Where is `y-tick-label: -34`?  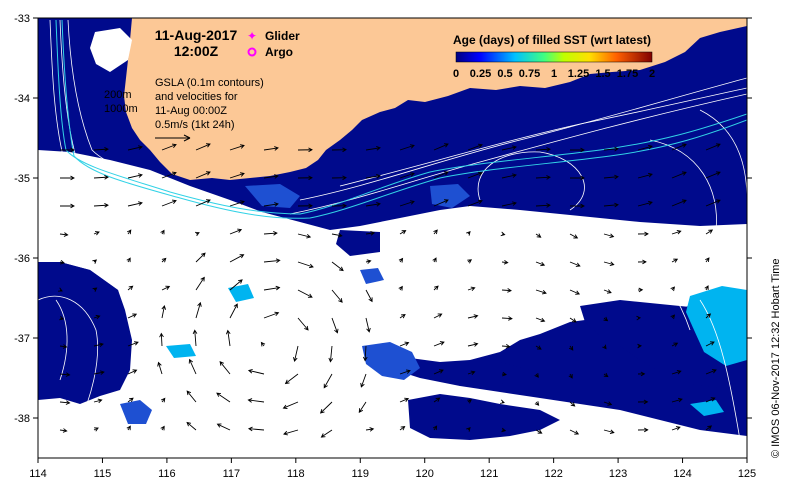
y-tick-label: -34 is located at coordinates (22, 99).